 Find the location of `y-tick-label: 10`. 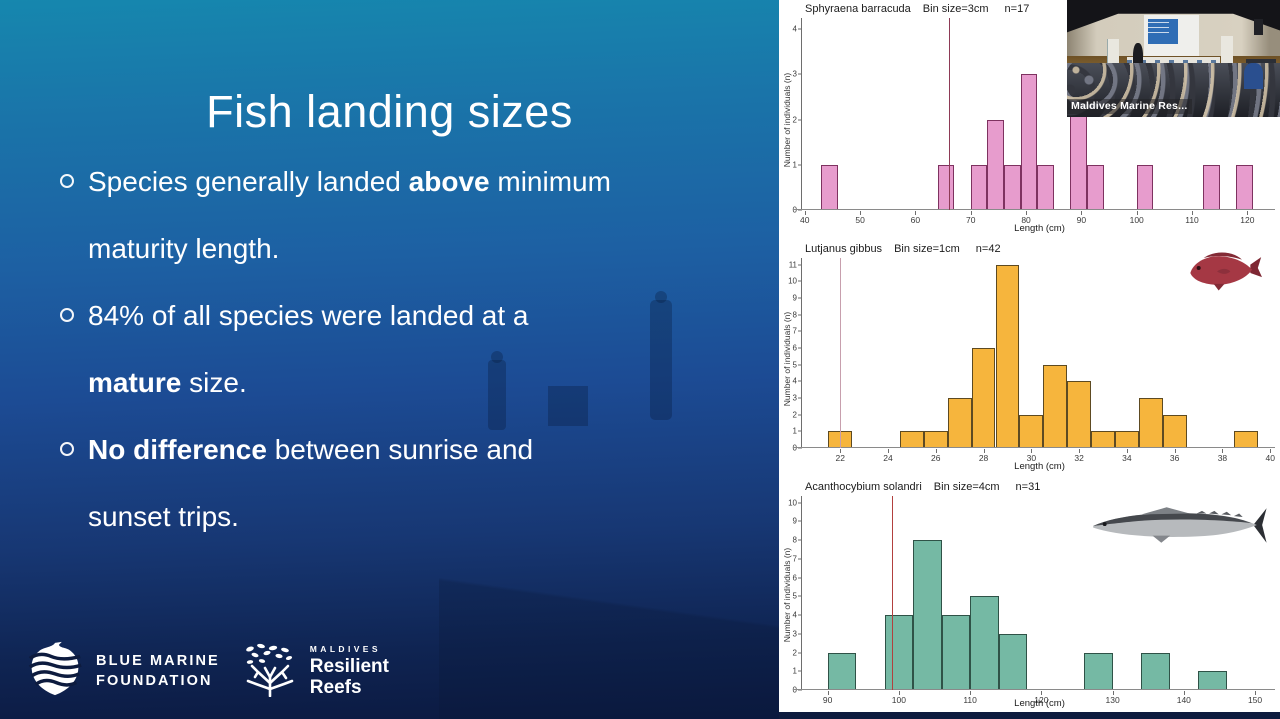

y-tick-label: 10 is located at coordinates (792, 281).